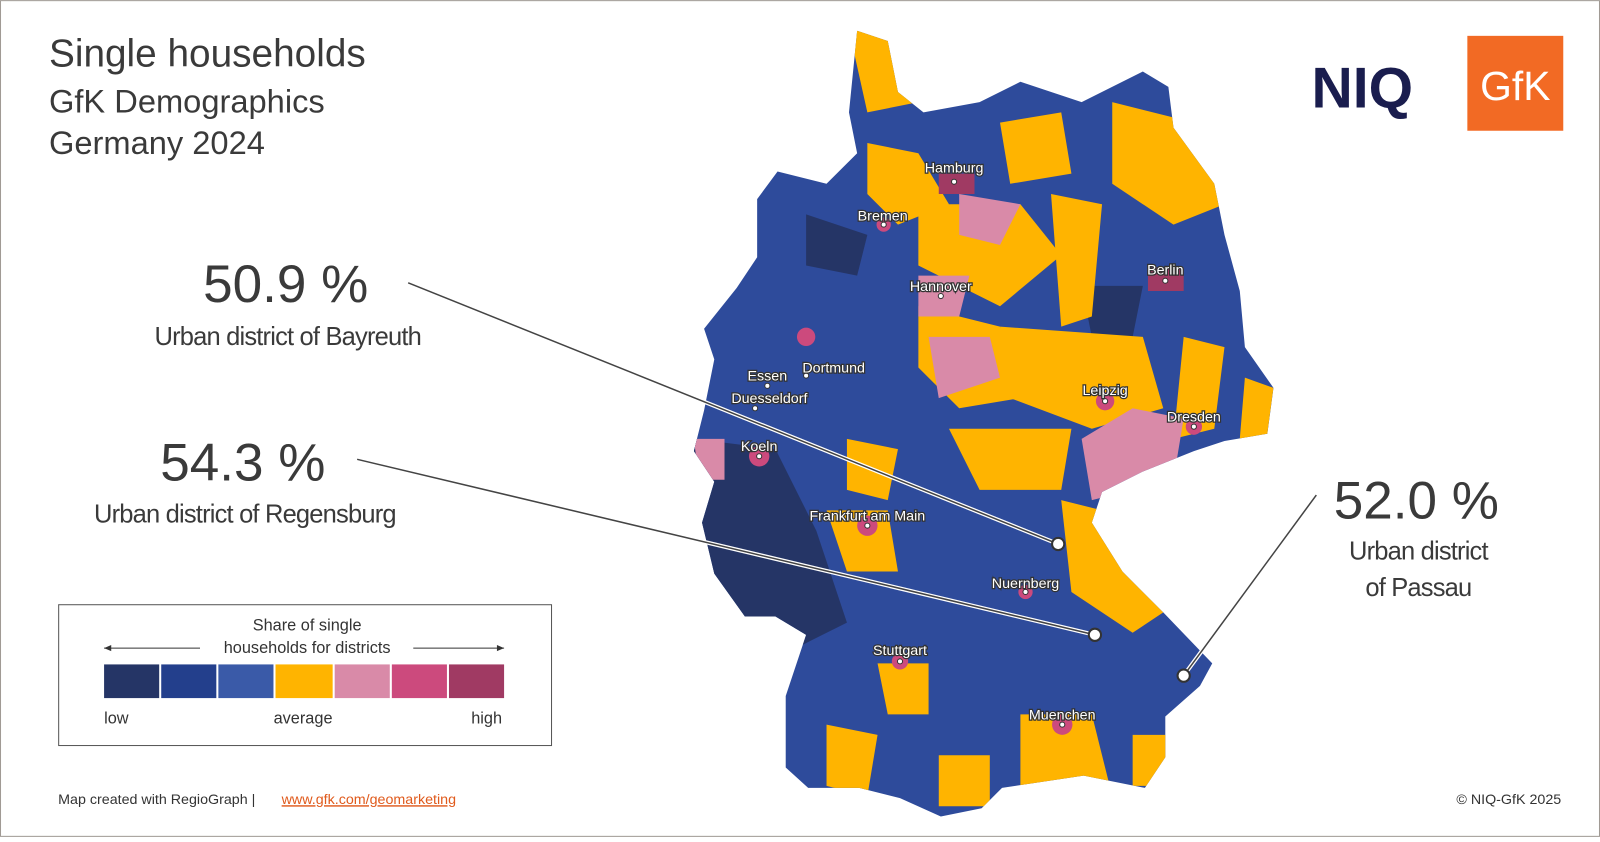  I want to click on city-label: Frankfurt am Main, so click(867, 517).